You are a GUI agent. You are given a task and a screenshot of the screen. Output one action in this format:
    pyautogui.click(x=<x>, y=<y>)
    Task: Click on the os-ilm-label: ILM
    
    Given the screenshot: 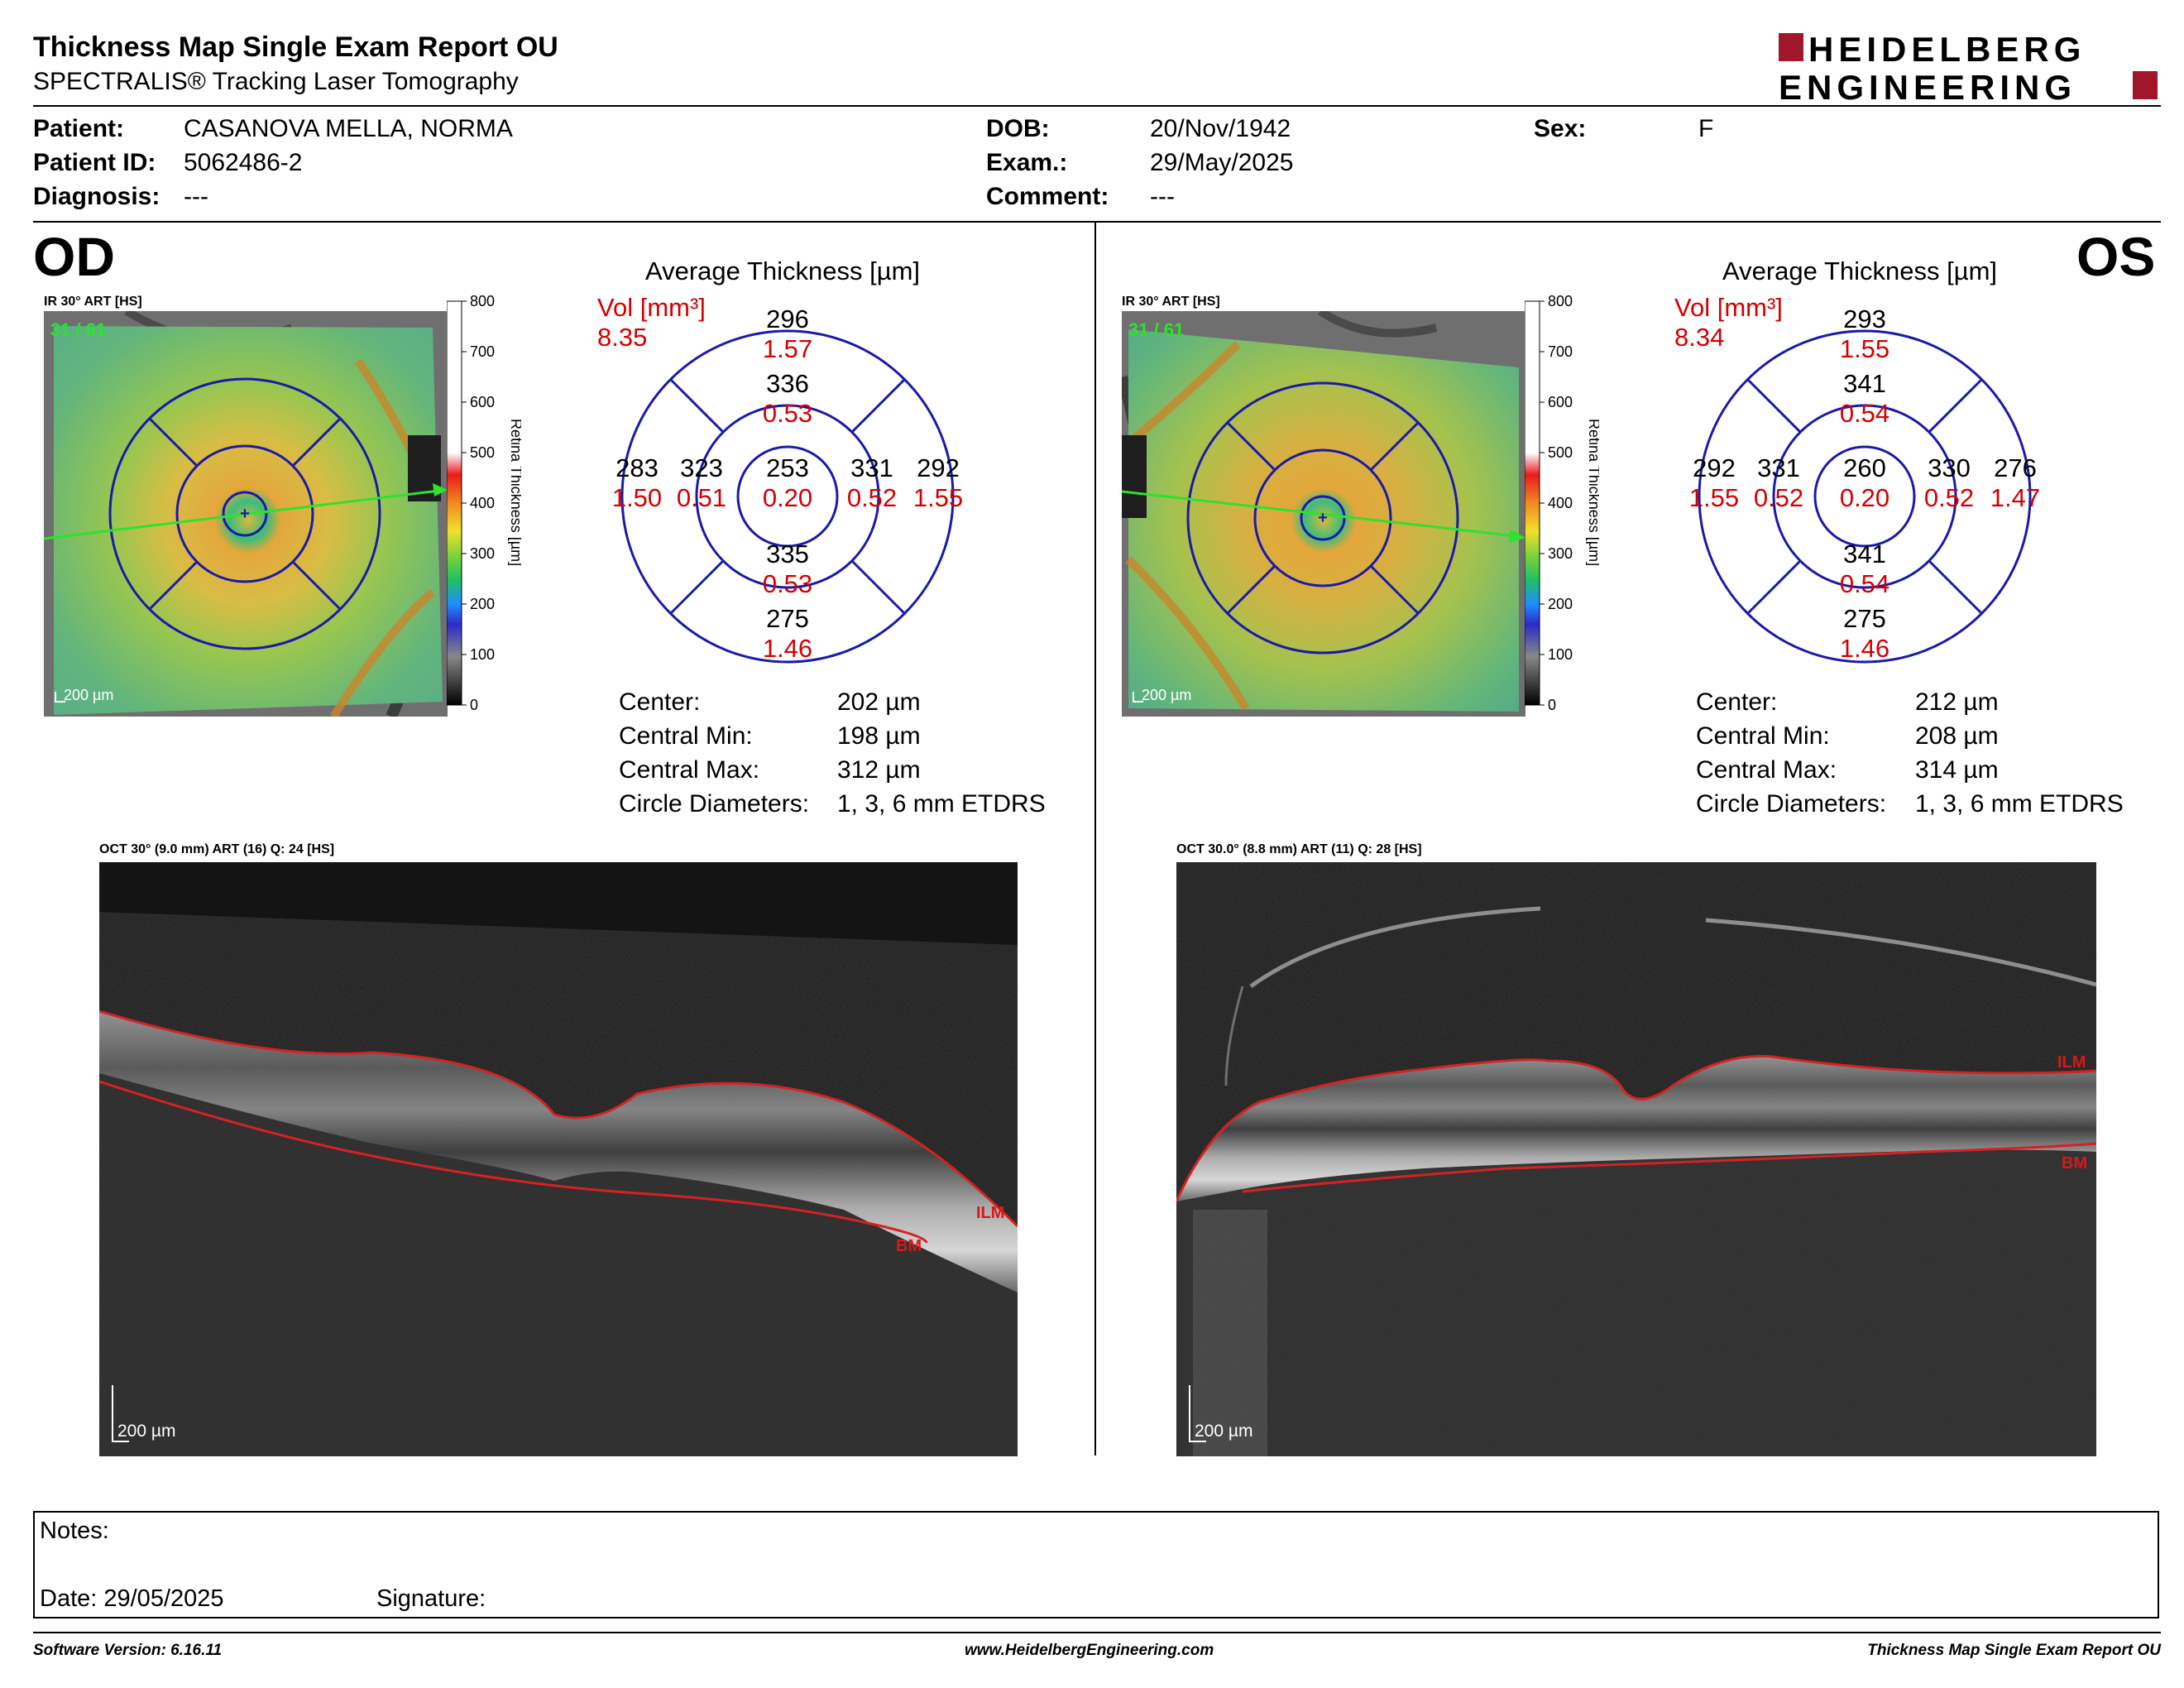 What is the action you would take?
    pyautogui.click(x=2071, y=1062)
    